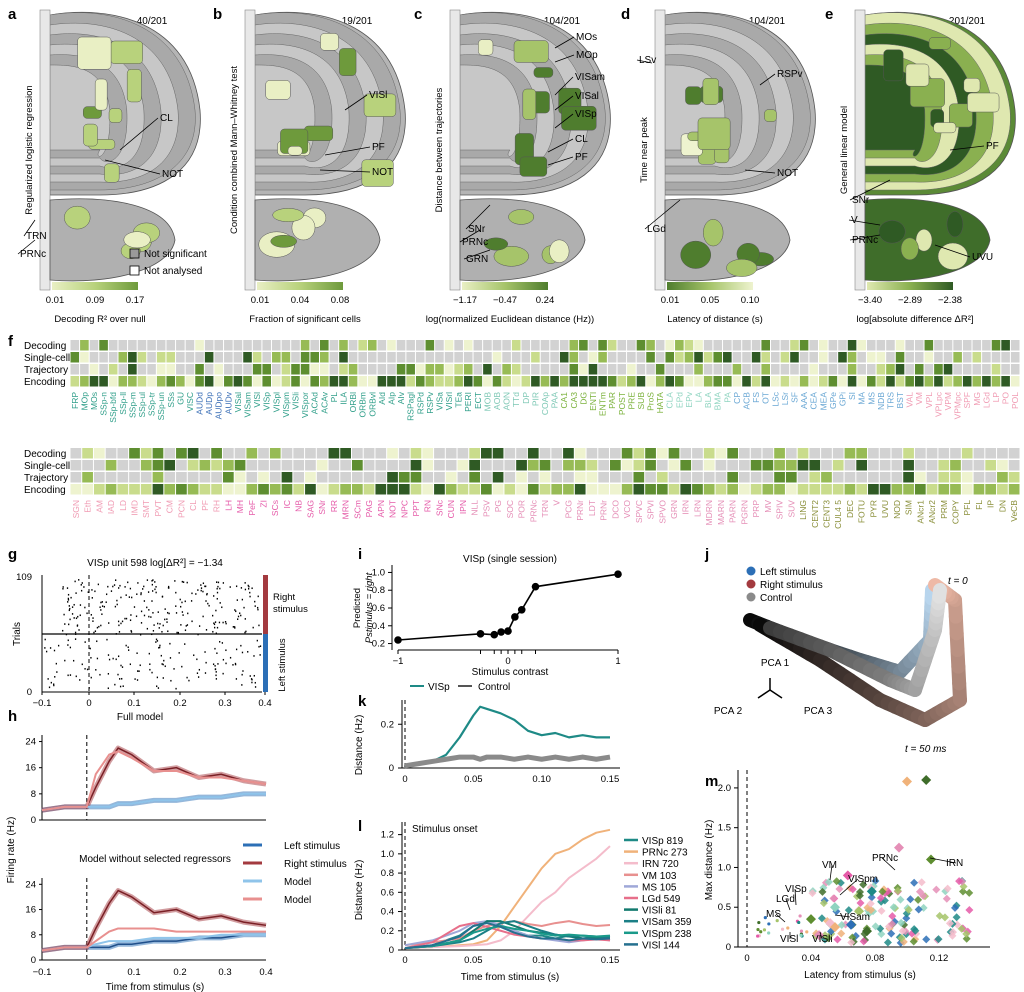  What do you see at coordinates (796, 889) in the screenshot?
I see `m-label-visp: VISp` at bounding box center [796, 889].